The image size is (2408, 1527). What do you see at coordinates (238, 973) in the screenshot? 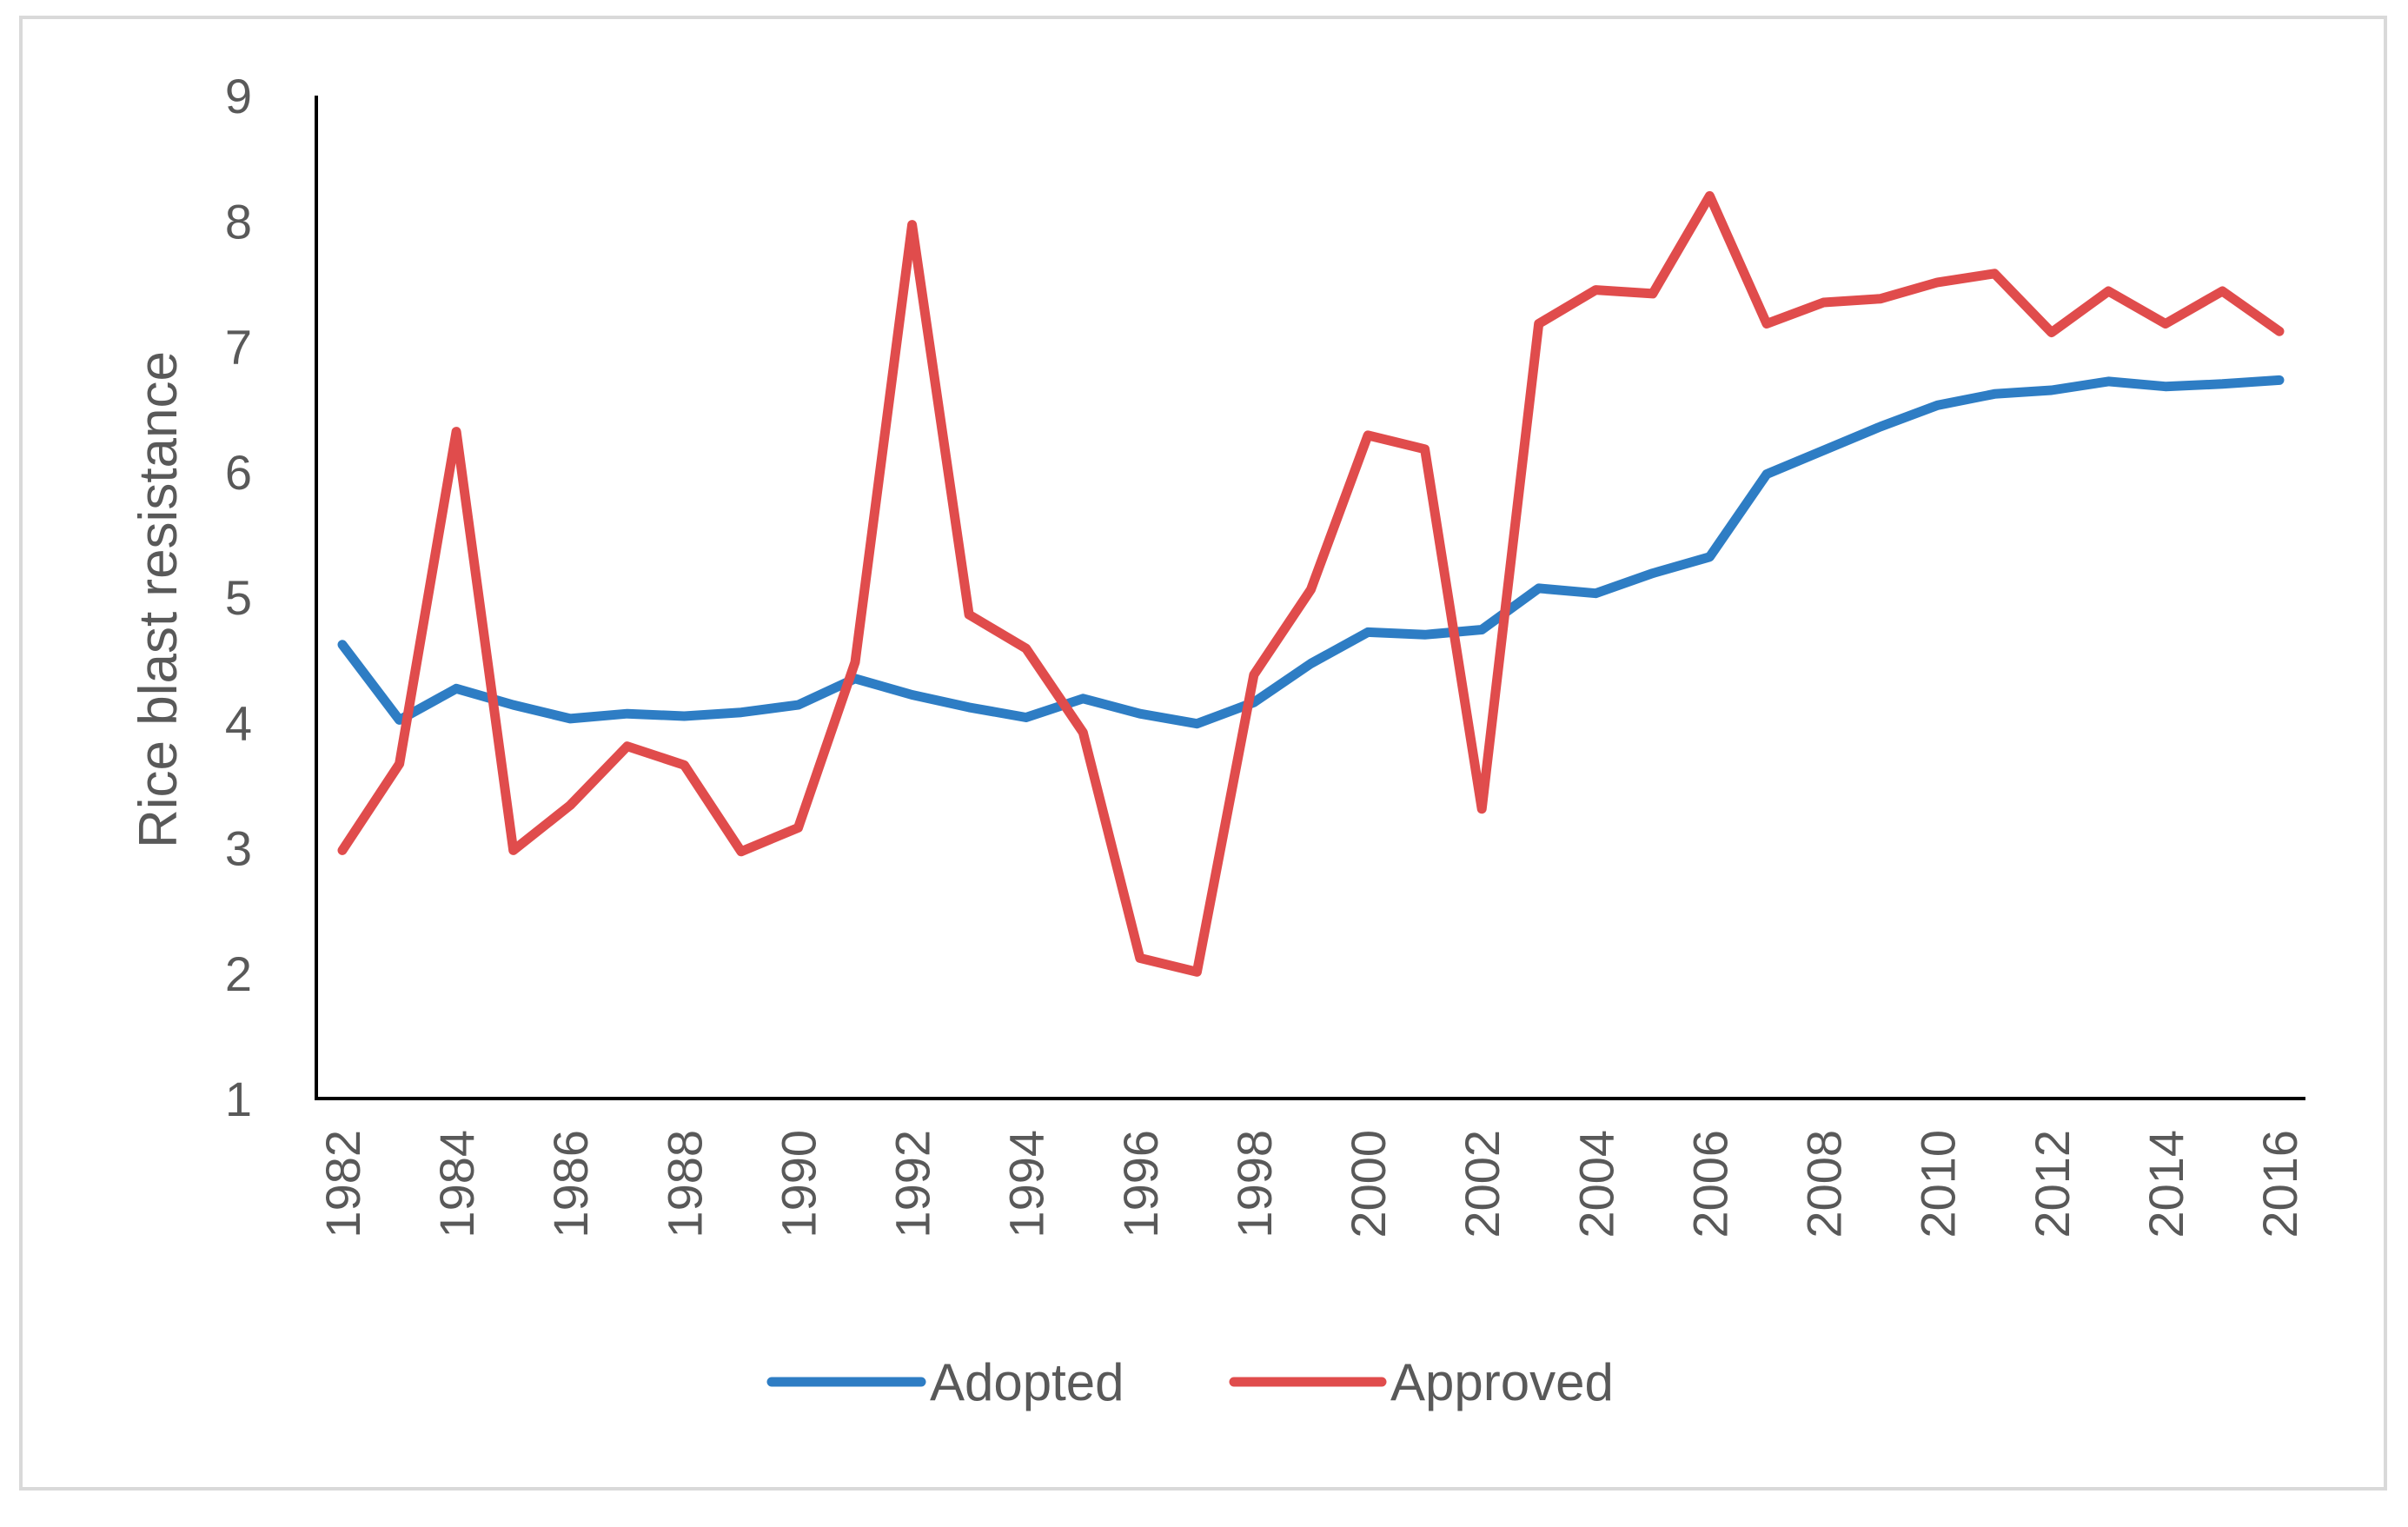
I see `y-tick-label-2: 2` at bounding box center [238, 973].